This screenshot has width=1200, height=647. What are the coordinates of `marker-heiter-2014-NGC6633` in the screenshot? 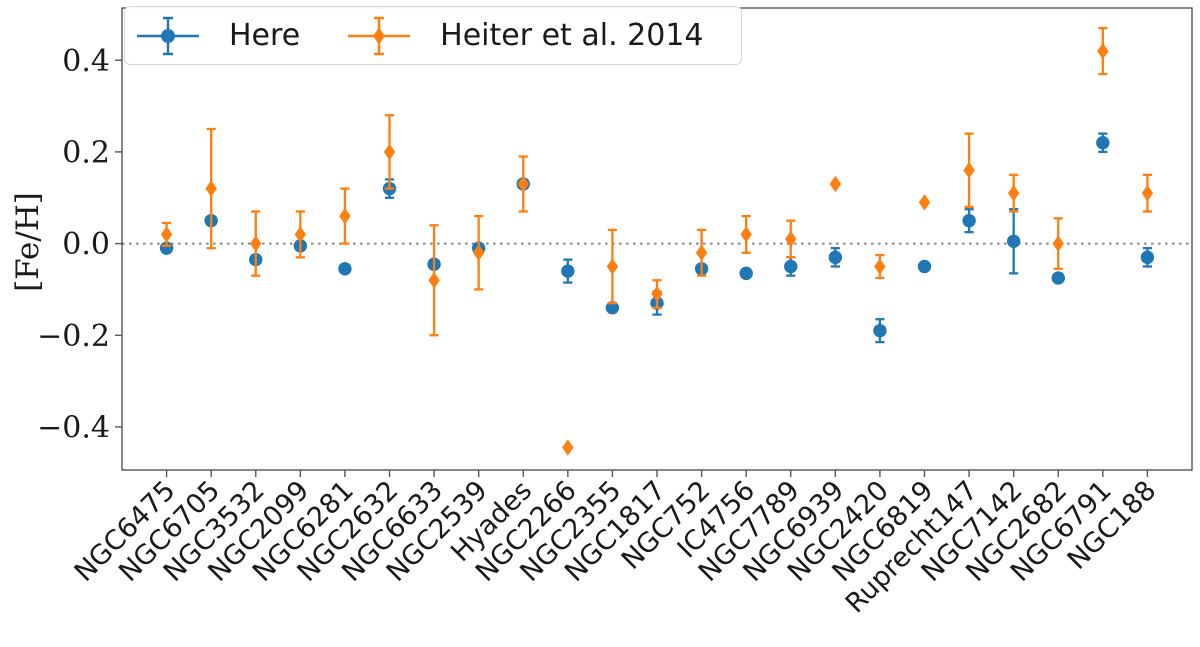 It's located at (434, 280).